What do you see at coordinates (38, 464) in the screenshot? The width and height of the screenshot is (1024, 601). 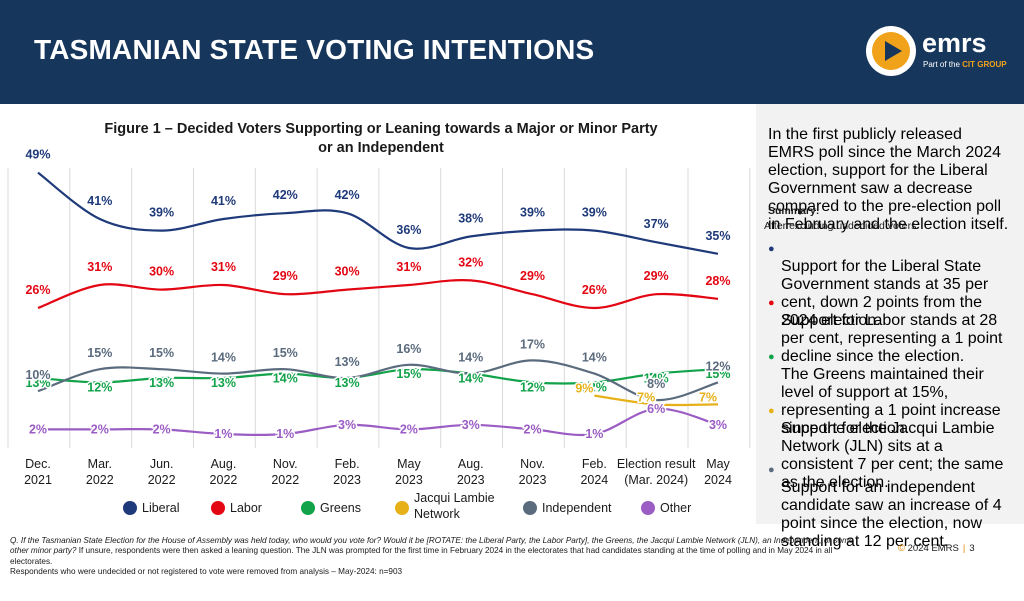 I see `x-tick-label: Dec.` at bounding box center [38, 464].